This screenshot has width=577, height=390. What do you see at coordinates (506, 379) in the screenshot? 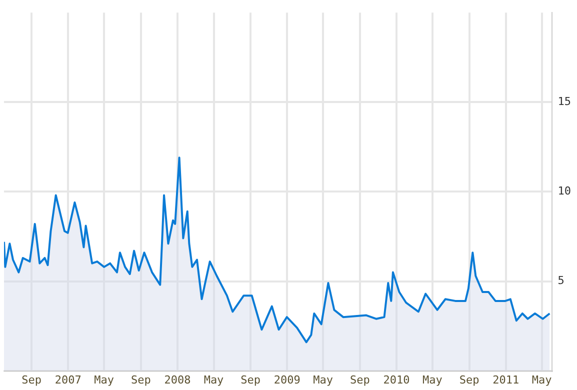
I see `x-tick-label: 2011` at bounding box center [506, 379].